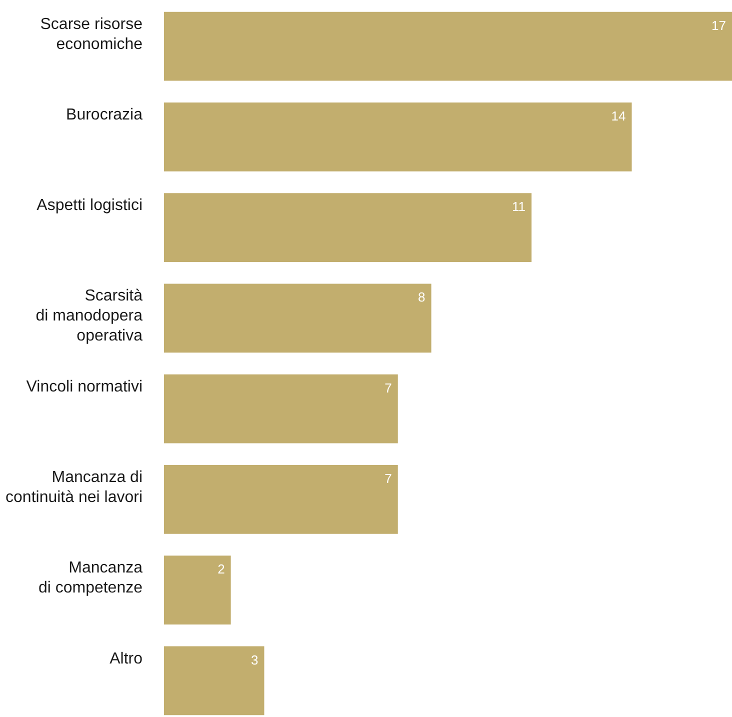 The image size is (732, 717). Describe the element at coordinates (84, 387) in the screenshot. I see `y-tick-label: Vincoli normativi` at that location.